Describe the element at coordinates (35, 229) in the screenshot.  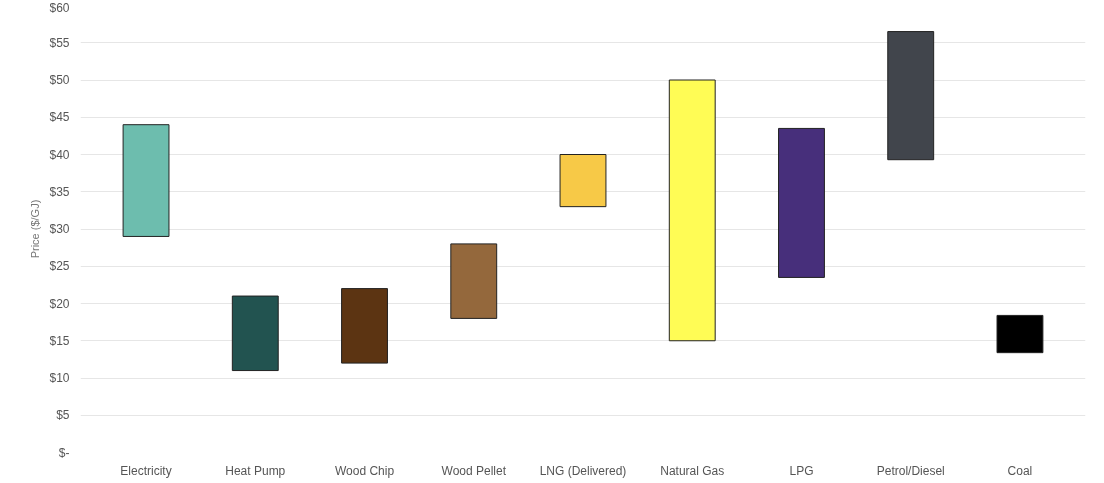
I see `y-axis-title: Price ($/GJ)` at that location.